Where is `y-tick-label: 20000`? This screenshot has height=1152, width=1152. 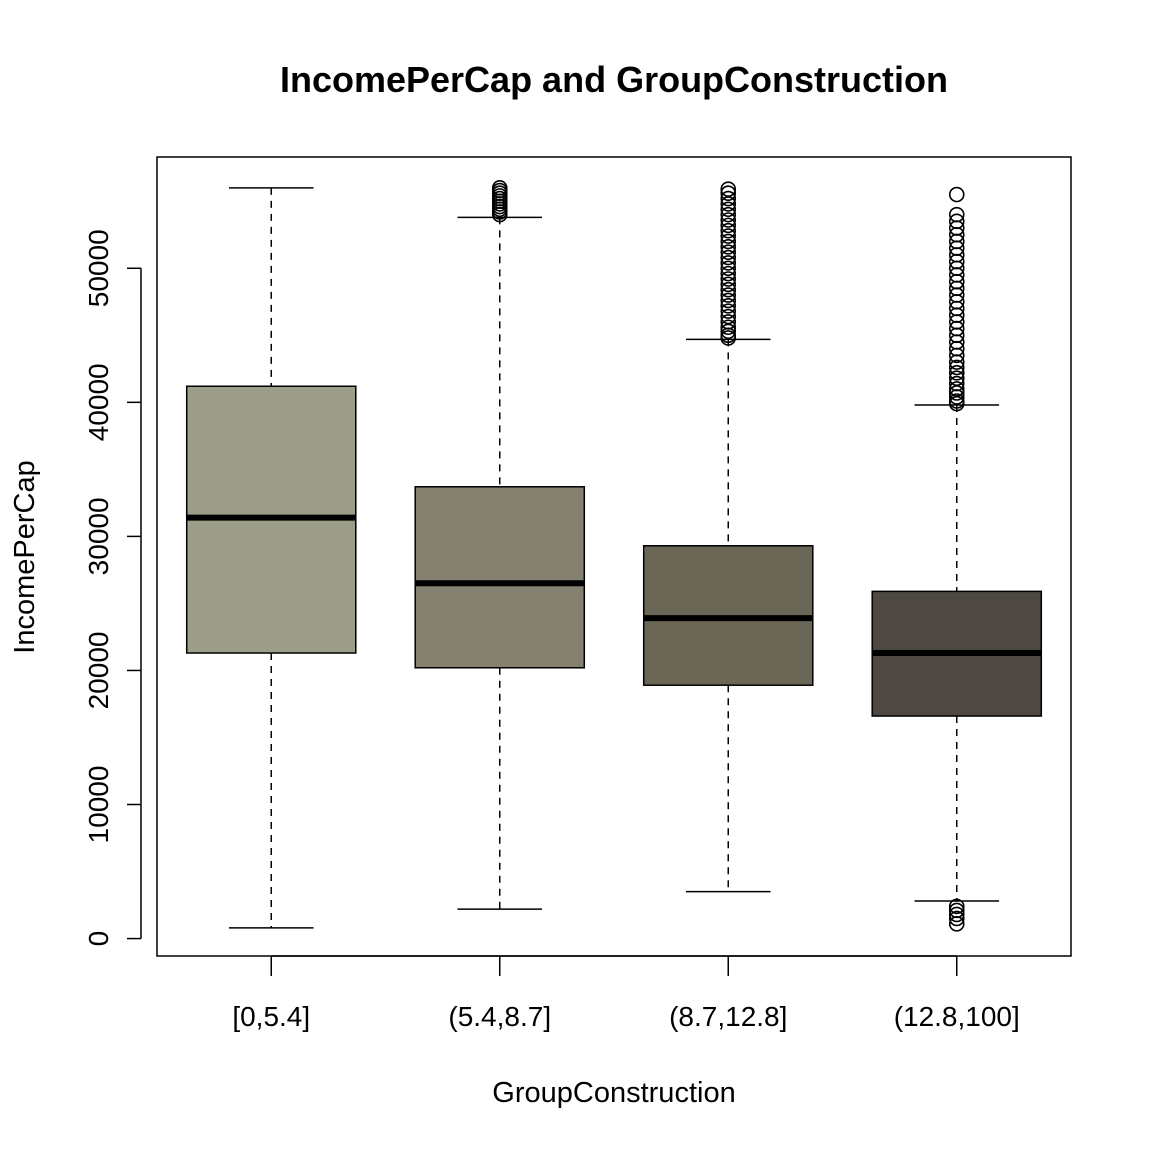 y-tick-label: 20000 is located at coordinates (98, 671).